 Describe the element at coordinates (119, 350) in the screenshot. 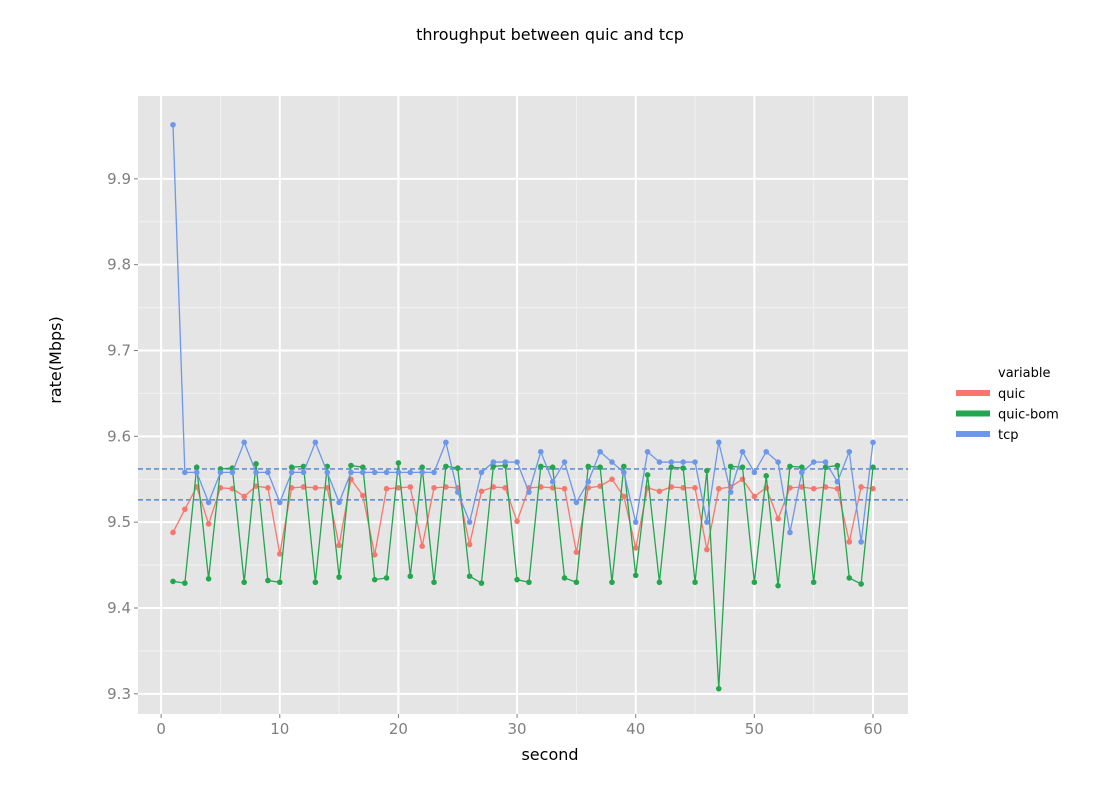

I see `y-tick-label: 9.7` at that location.